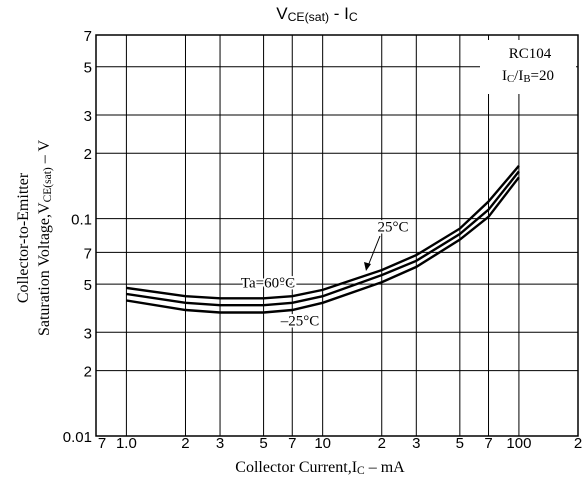 The width and height of the screenshot is (584, 484). What do you see at coordinates (526, 79) in the screenshot?
I see `subscript: B` at bounding box center [526, 79].